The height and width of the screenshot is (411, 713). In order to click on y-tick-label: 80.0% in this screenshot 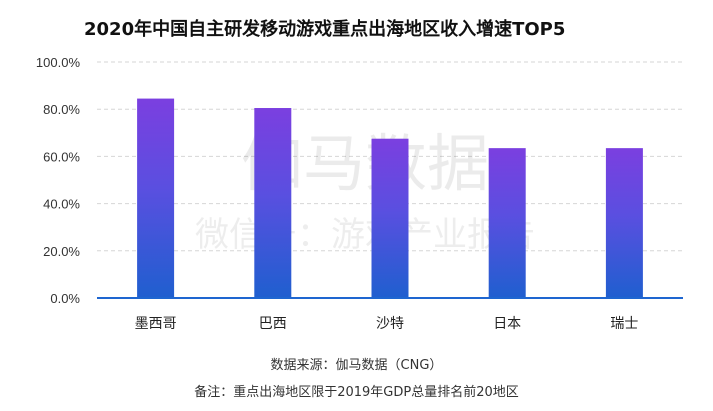, I will do `click(61, 109)`.